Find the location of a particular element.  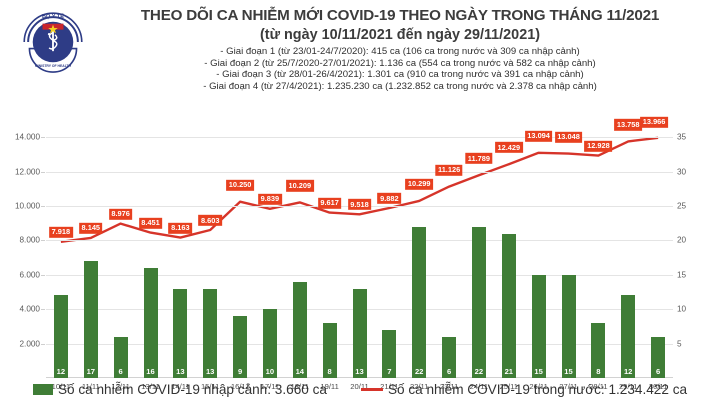

x-axis-tick-label: 13/11 is located at coordinates (150, 386).